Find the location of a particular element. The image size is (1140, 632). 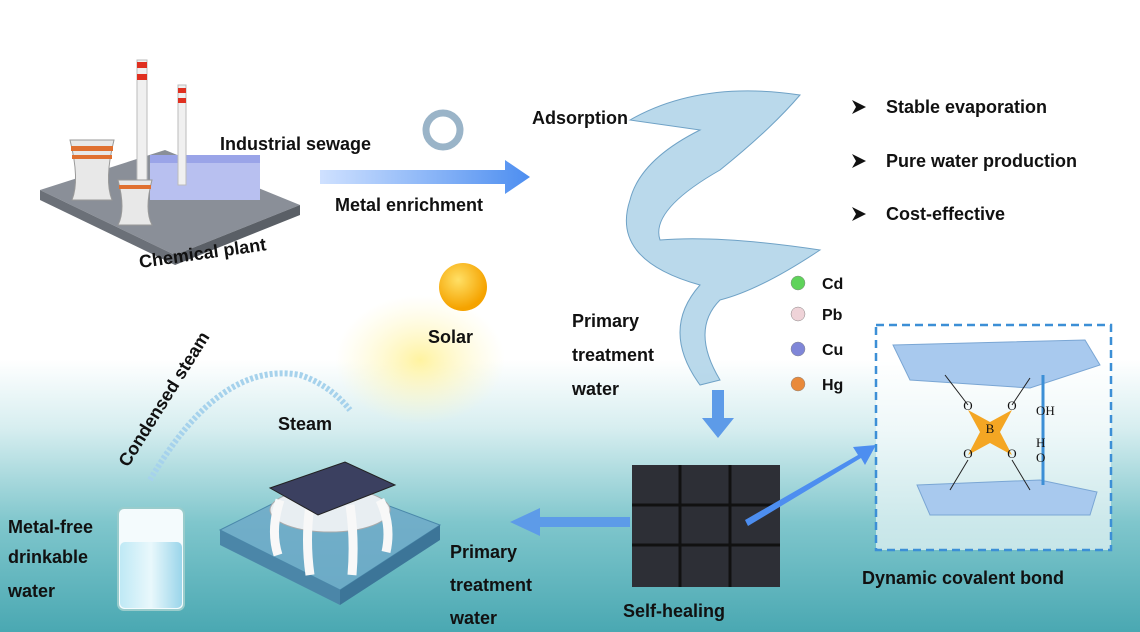

self-healing-material is located at coordinates (706, 526).